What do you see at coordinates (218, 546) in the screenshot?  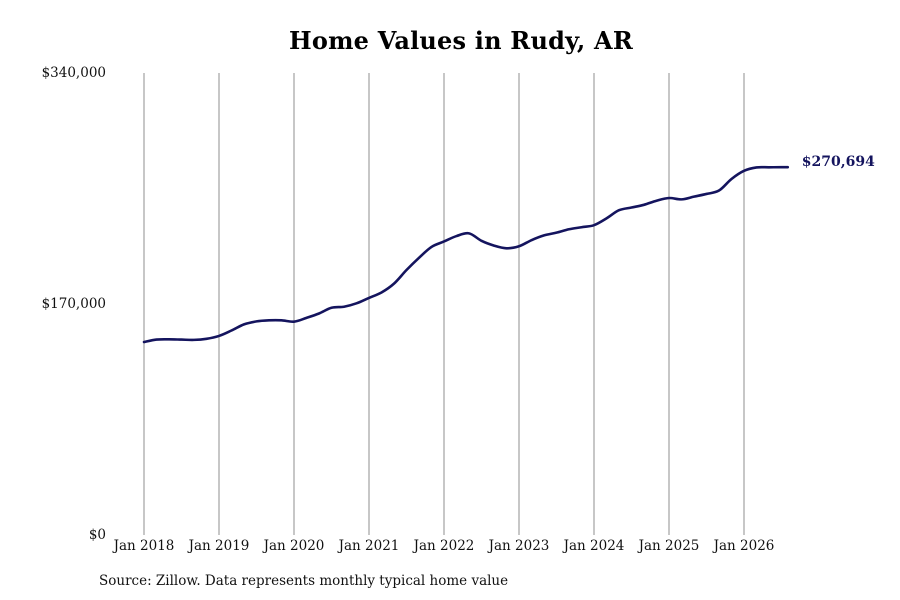 I see `x-tick-label: Jan 2019` at bounding box center [218, 546].